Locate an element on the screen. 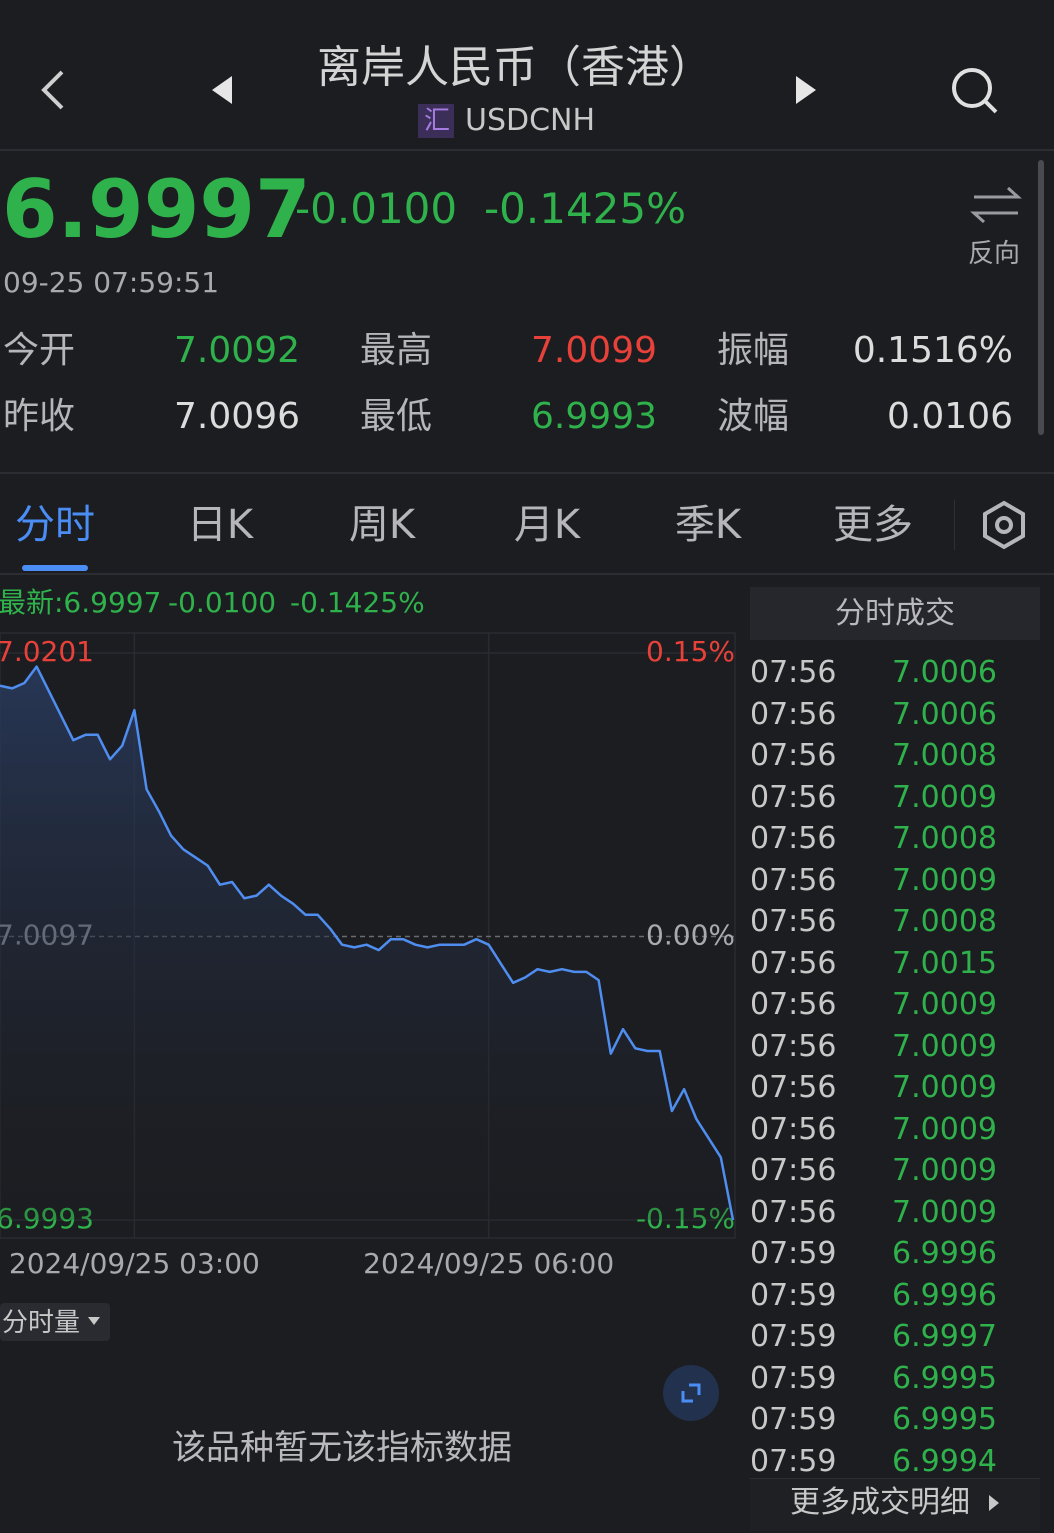 The height and width of the screenshot is (1533, 1054). reverse-arrows is located at coordinates (996, 205).